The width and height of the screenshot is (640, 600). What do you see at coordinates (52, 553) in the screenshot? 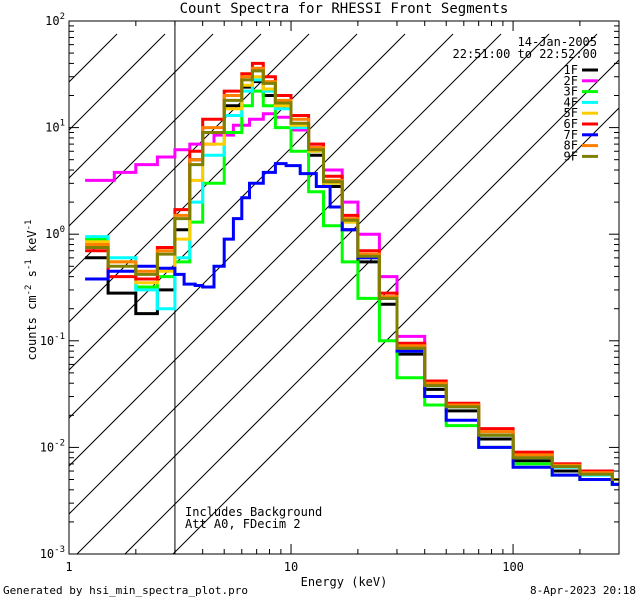
I see `y-tick-label: 10⁻³` at bounding box center [52, 553].